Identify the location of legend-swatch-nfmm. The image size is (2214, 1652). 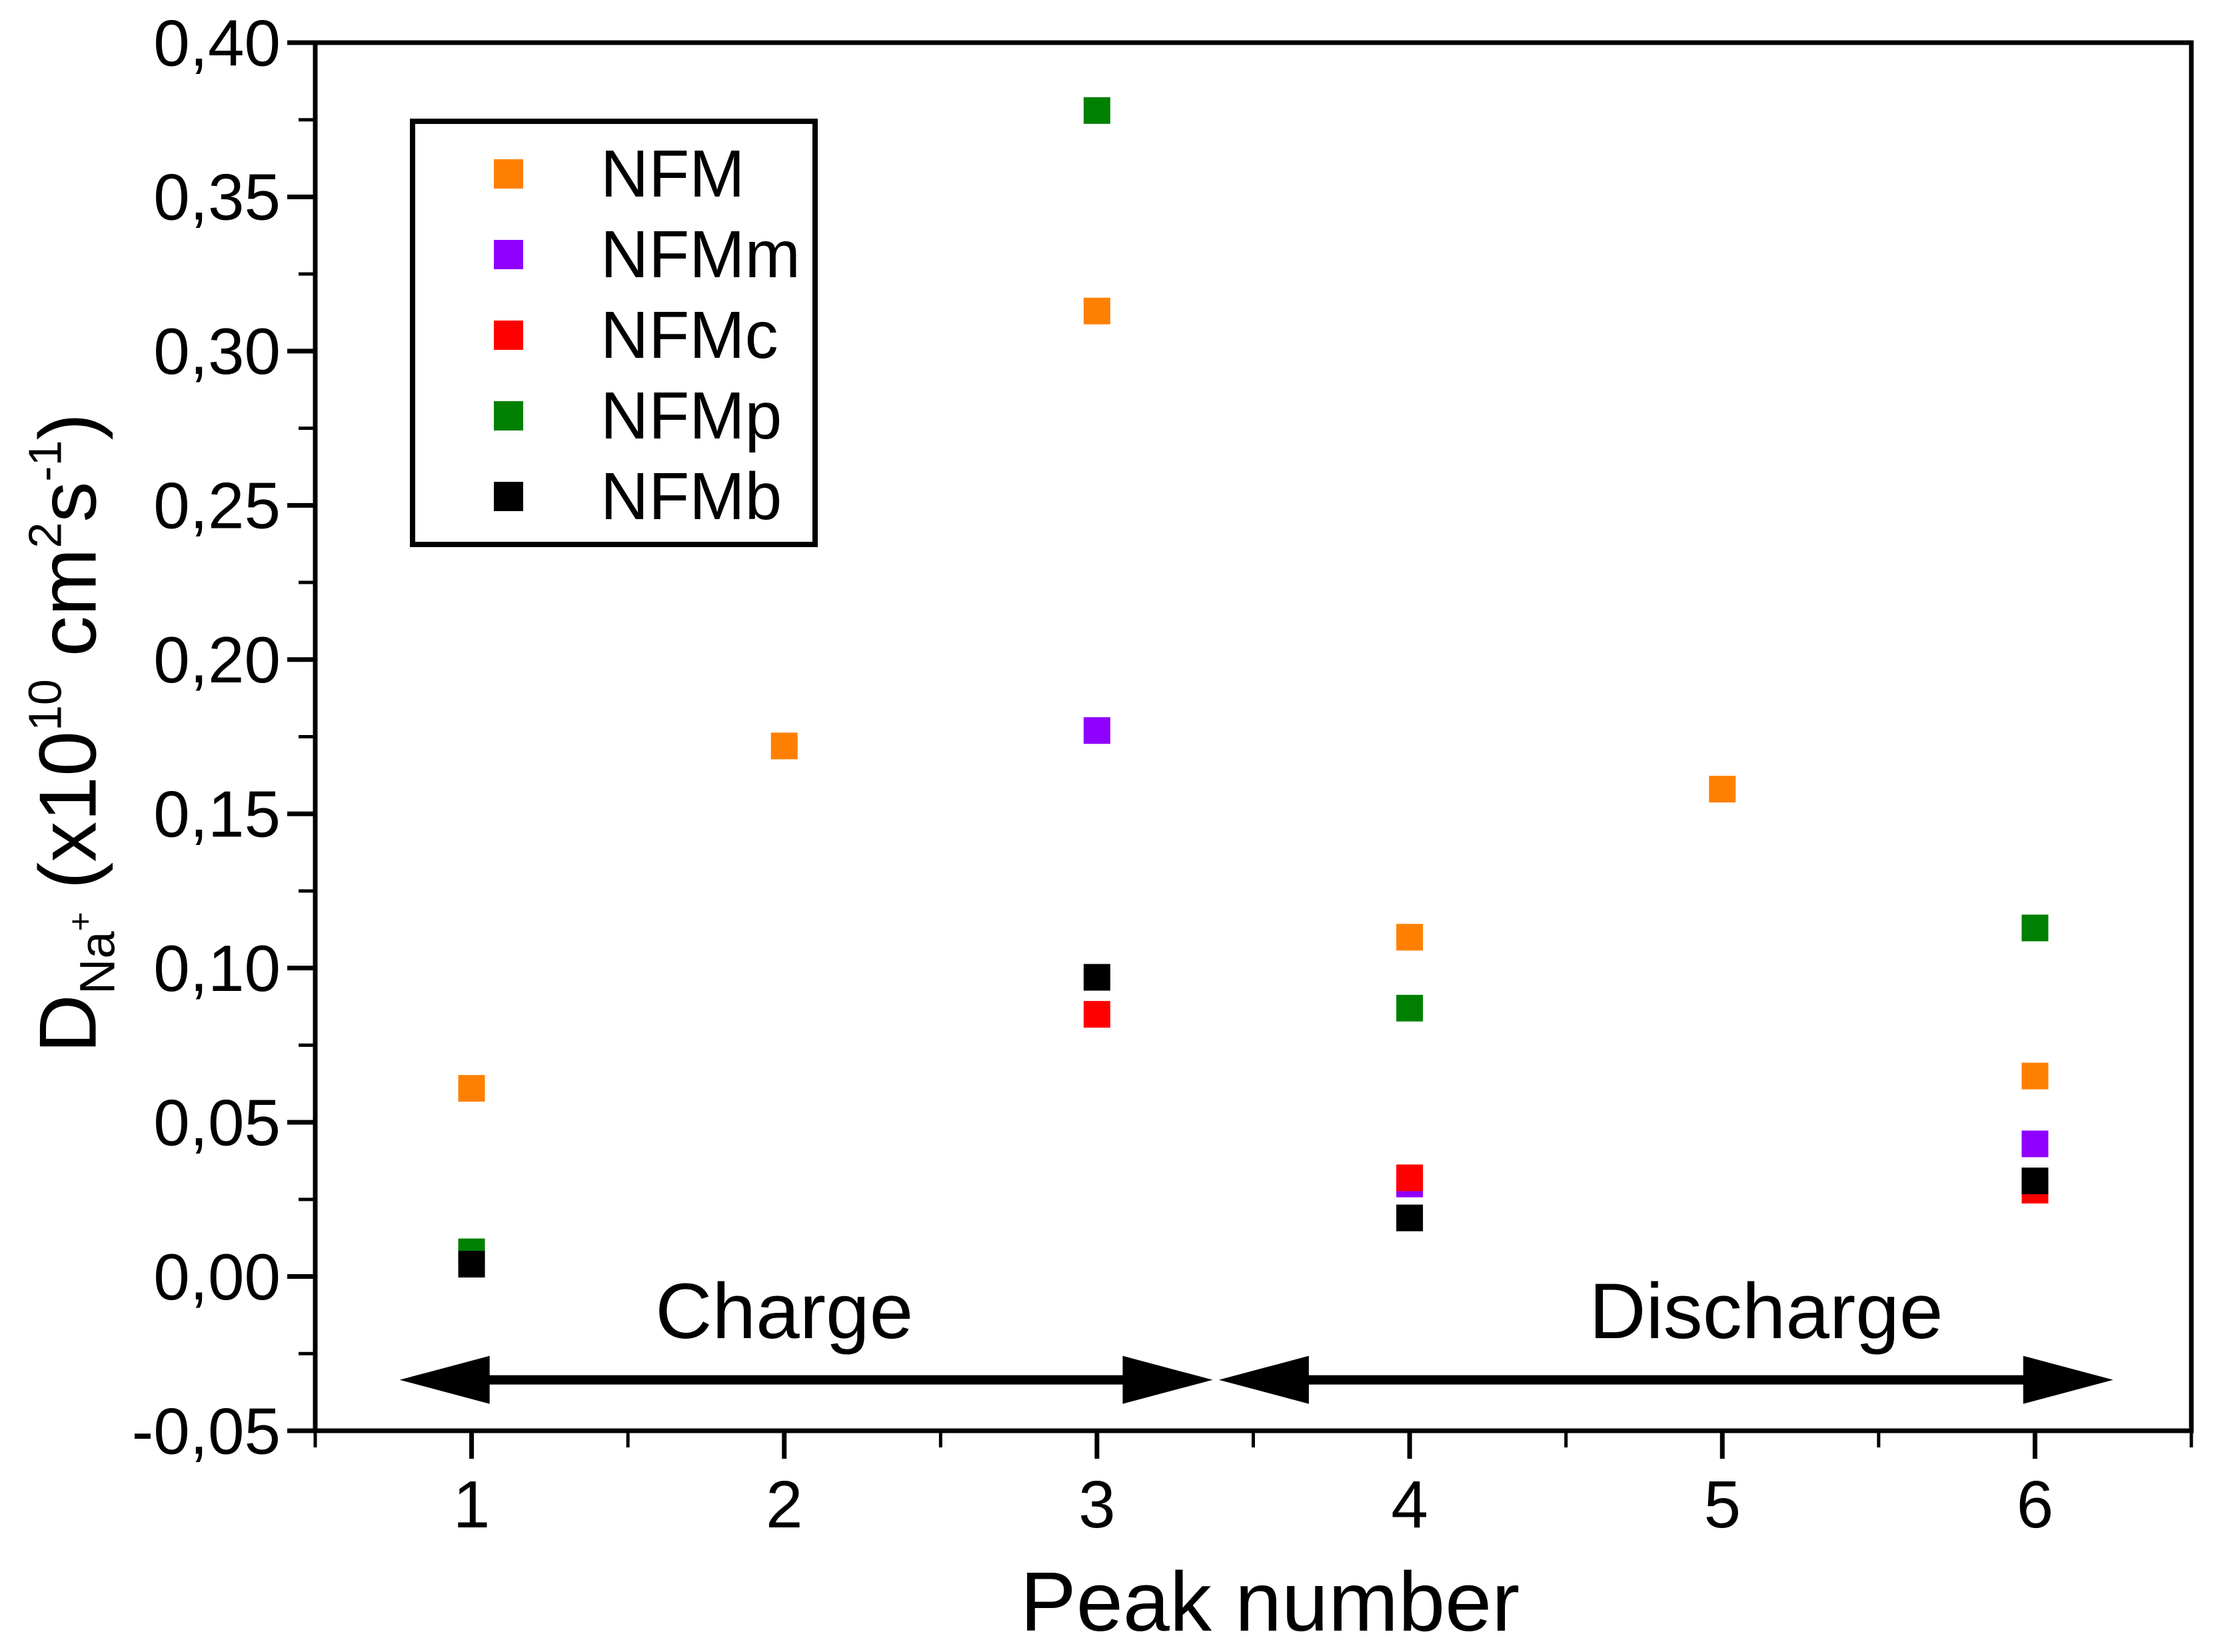
(508, 254).